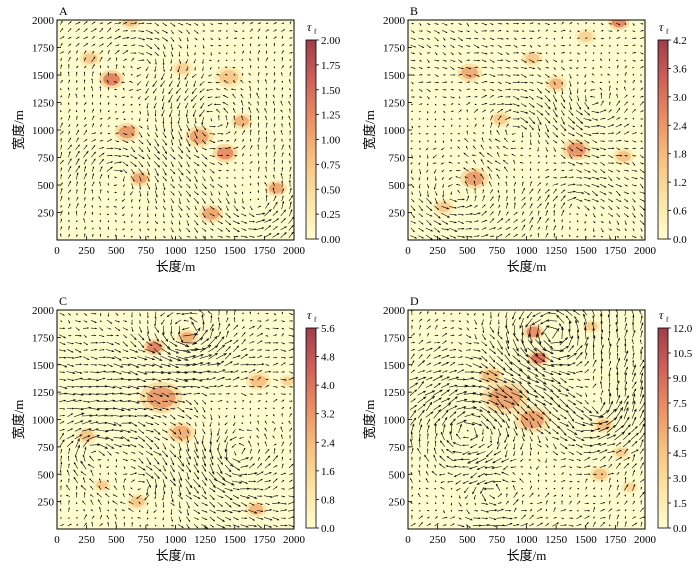  What do you see at coordinates (486, 74) in the screenshot?
I see `arrow-9-22-head` at bounding box center [486, 74].